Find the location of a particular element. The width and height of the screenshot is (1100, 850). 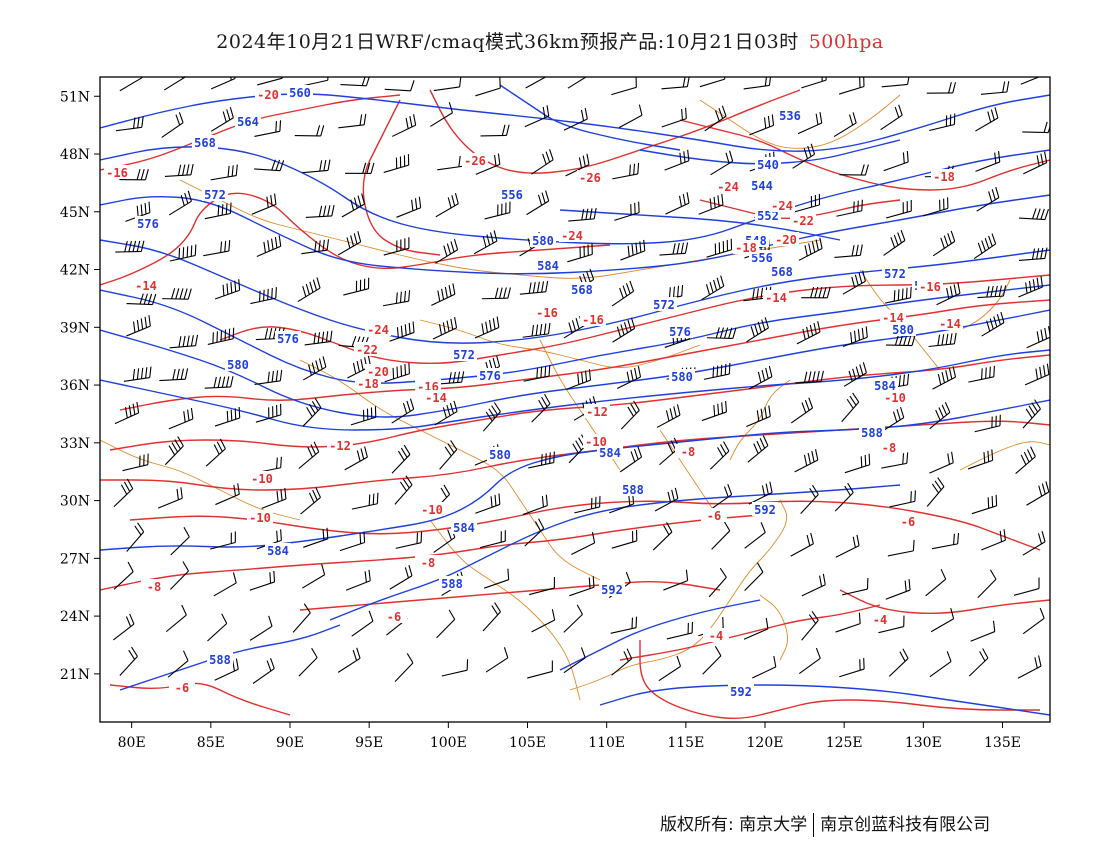

temperature-label: -16 is located at coordinates (547, 313).